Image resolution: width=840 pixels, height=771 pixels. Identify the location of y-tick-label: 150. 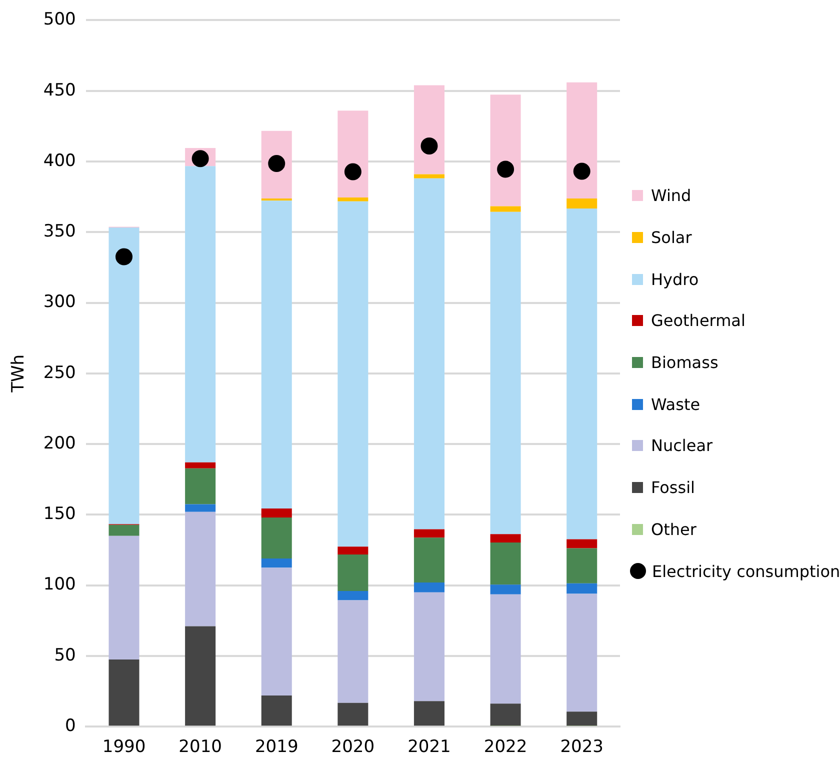
(59, 514).